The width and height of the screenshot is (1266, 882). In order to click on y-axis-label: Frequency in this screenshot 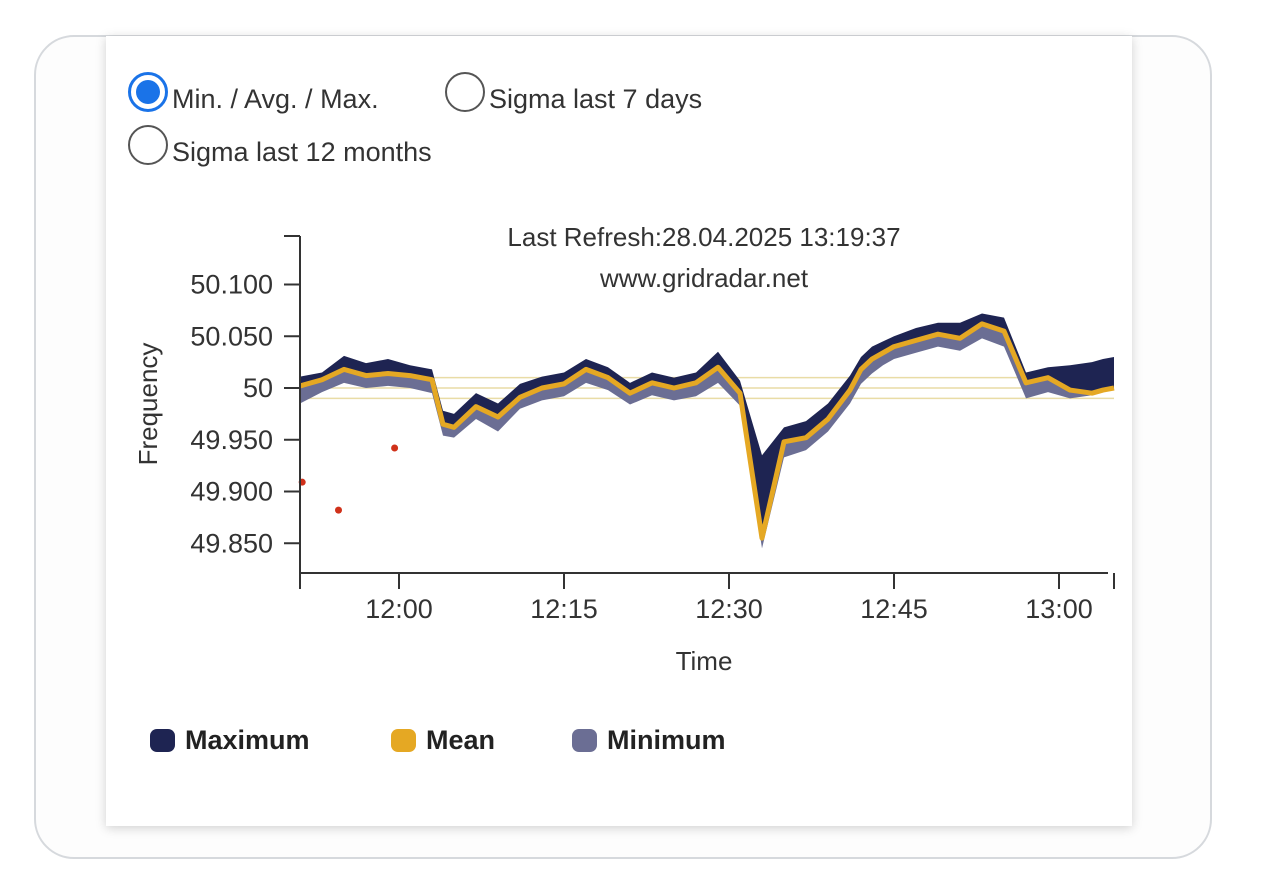, I will do `click(148, 404)`.